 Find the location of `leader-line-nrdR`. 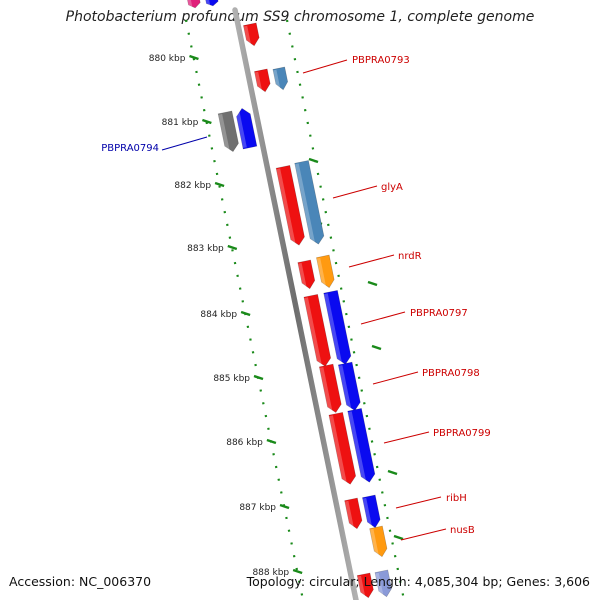

leader-line-nrdR is located at coordinates (371, 261).